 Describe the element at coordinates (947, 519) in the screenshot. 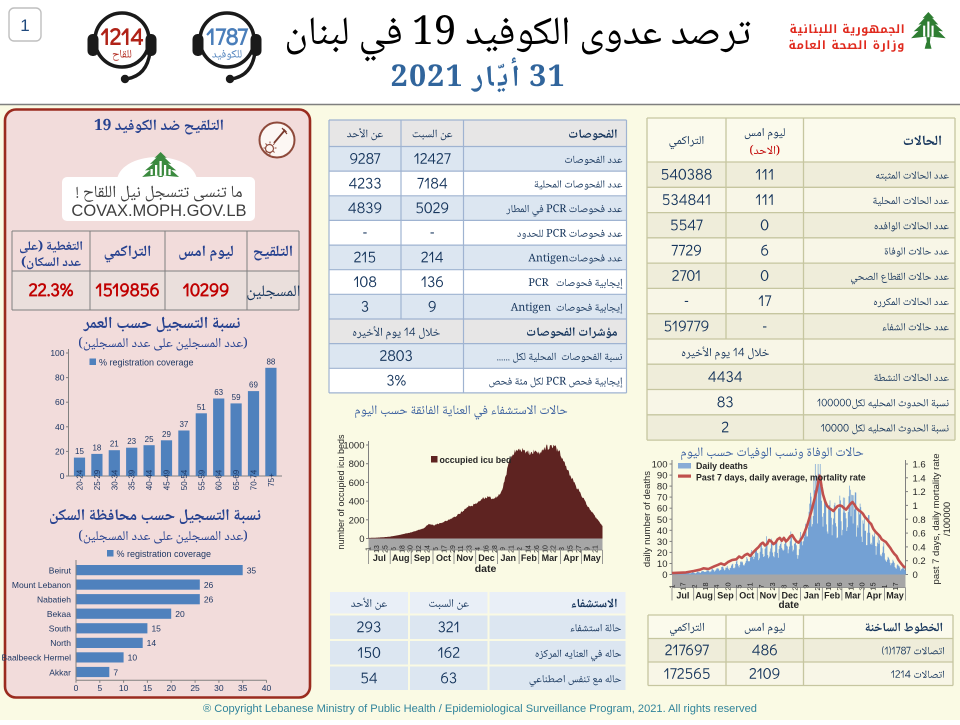

I see `svg-text: /100000` at that location.